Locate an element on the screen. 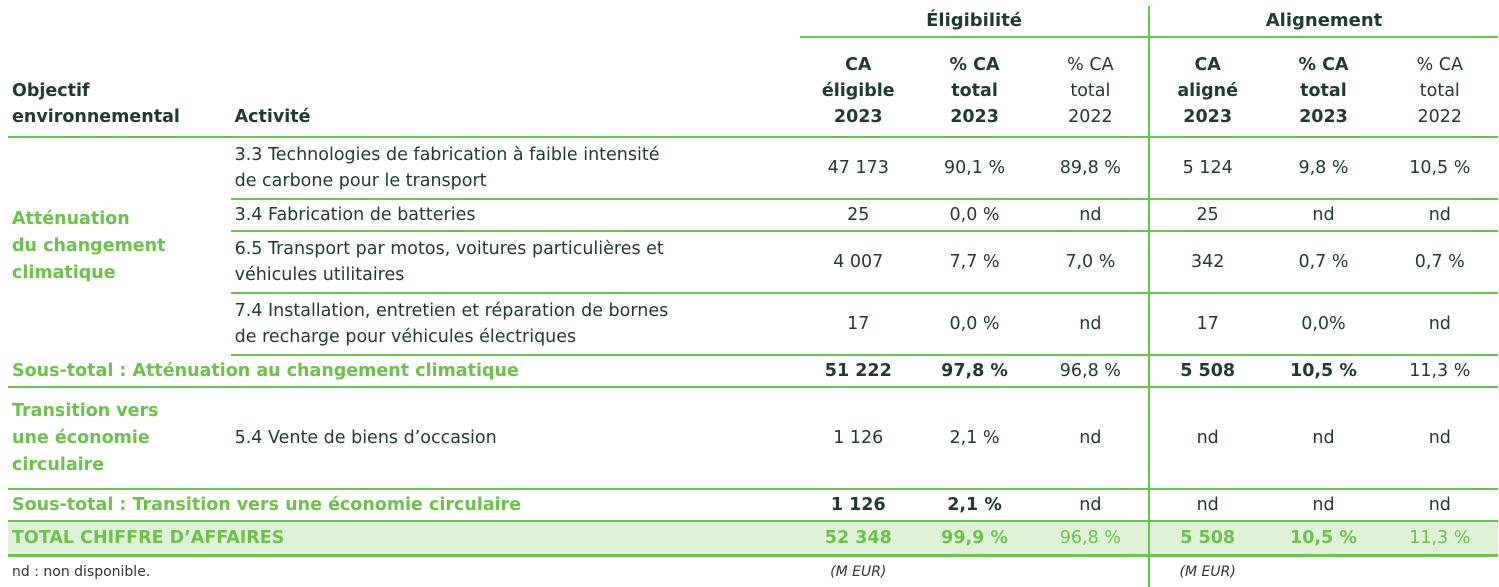 Image resolution: width=1499 pixels, height=587 pixels. group-eligibility-header: Éligibilité is located at coordinates (974, 21).